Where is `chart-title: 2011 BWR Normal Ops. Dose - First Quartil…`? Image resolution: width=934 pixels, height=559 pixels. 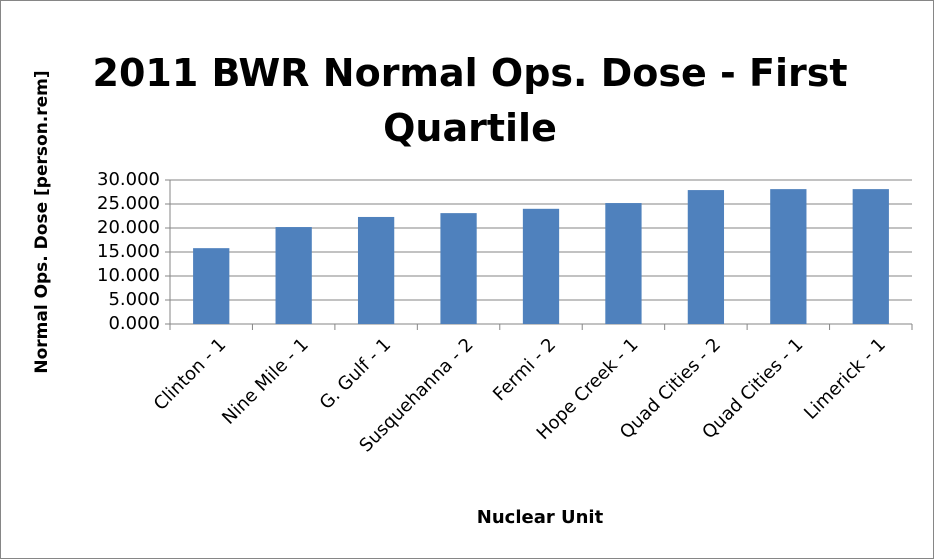 chart-title: 2011 BWR Normal Ops. Dose - First Quartil… is located at coordinates (470, 100).